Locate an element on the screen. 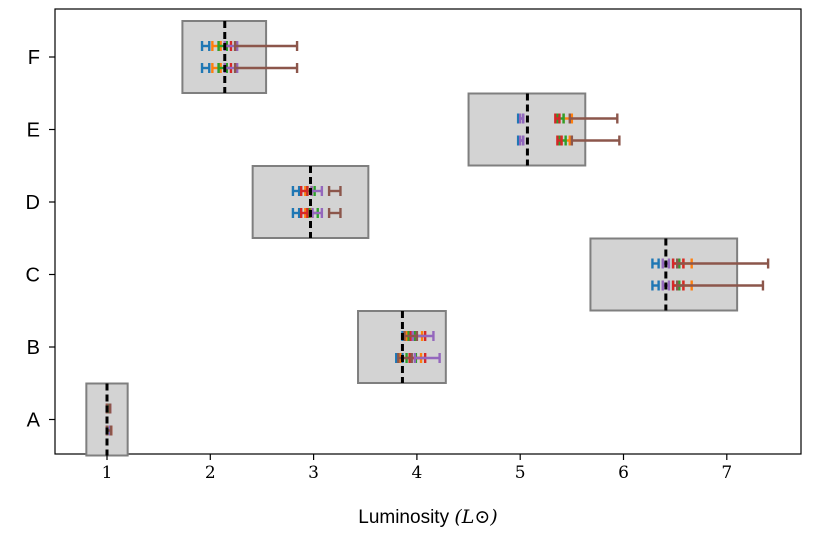 The height and width of the screenshot is (548, 822). y-tick-label-d: D is located at coordinates (33, 203).